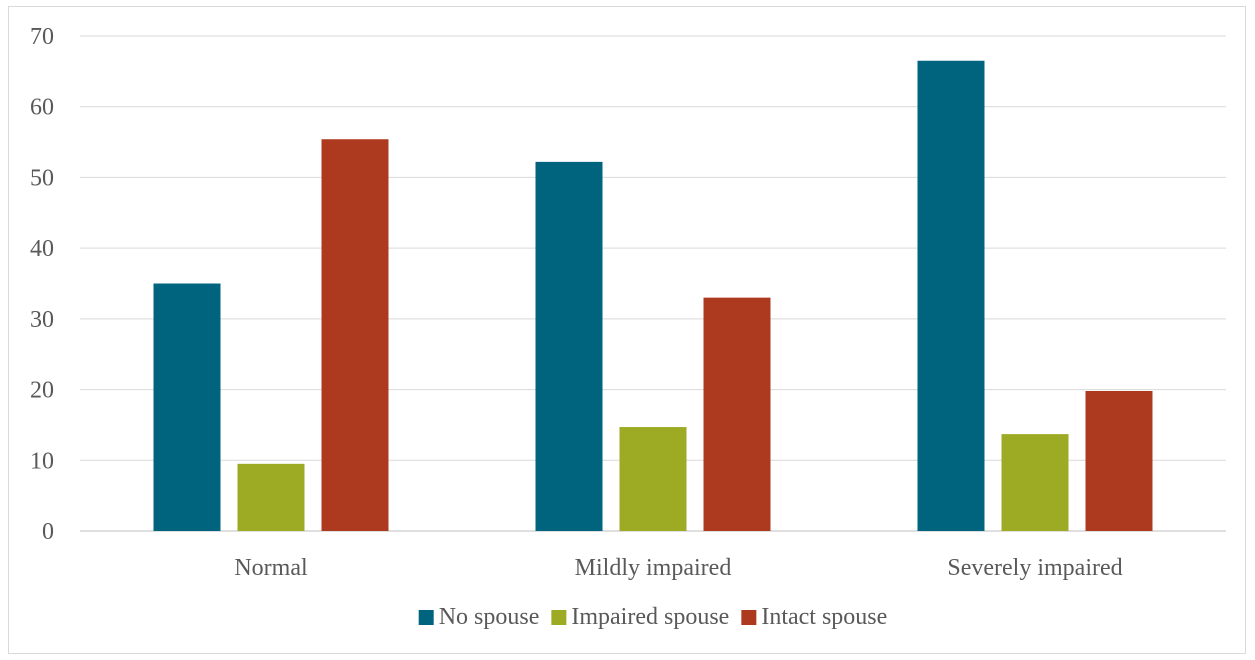 This screenshot has width=1255, height=660. What do you see at coordinates (1034, 568) in the screenshot?
I see `category-label: Severely impaired` at bounding box center [1034, 568].